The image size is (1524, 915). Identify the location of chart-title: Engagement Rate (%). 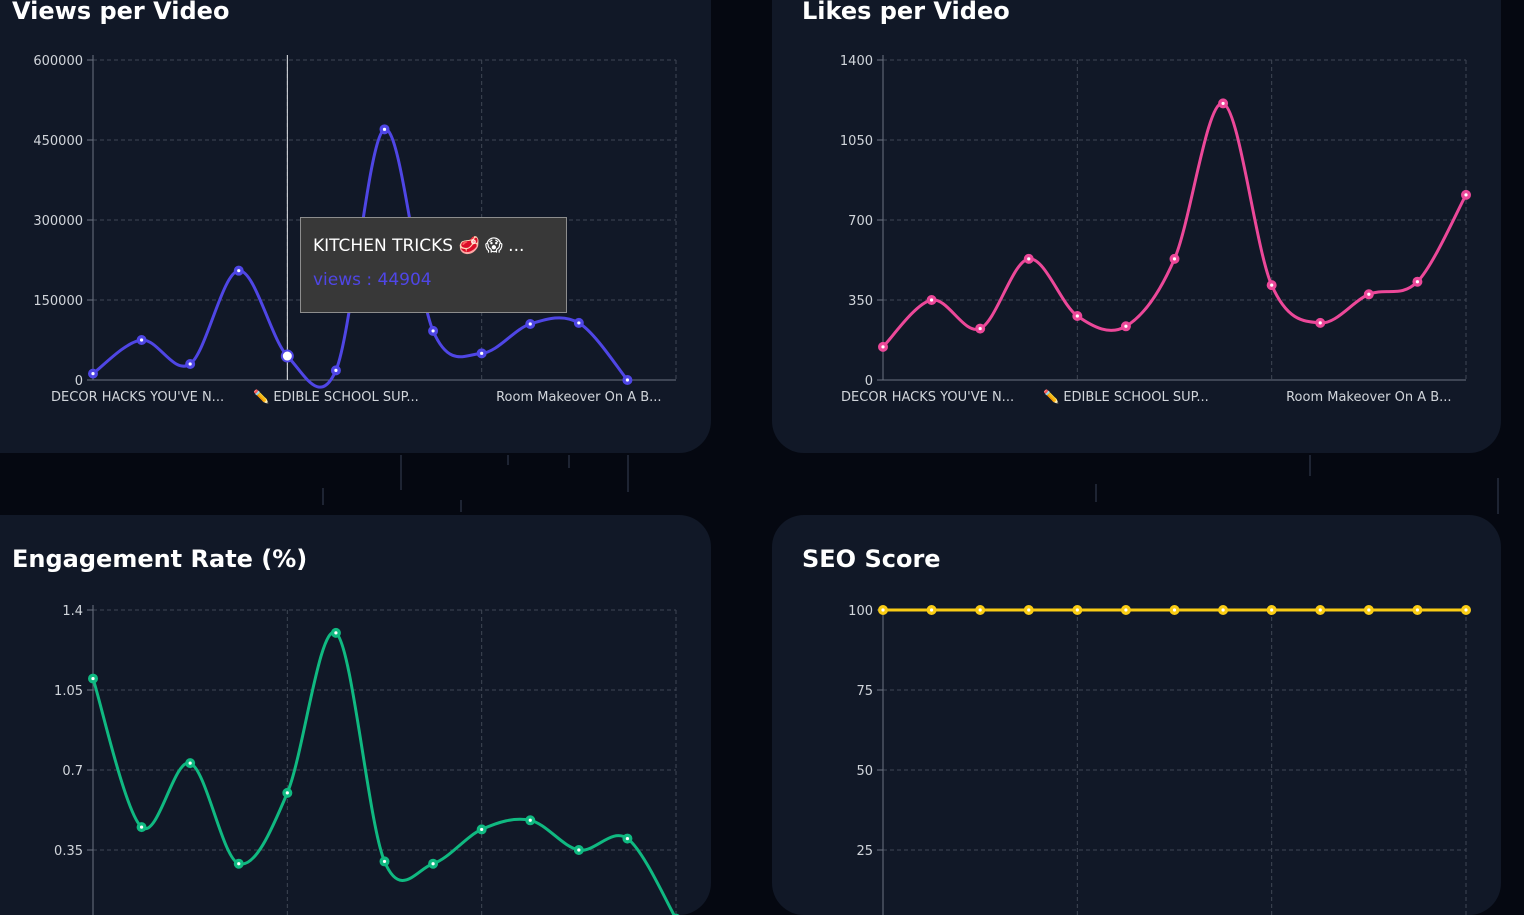
(160, 559).